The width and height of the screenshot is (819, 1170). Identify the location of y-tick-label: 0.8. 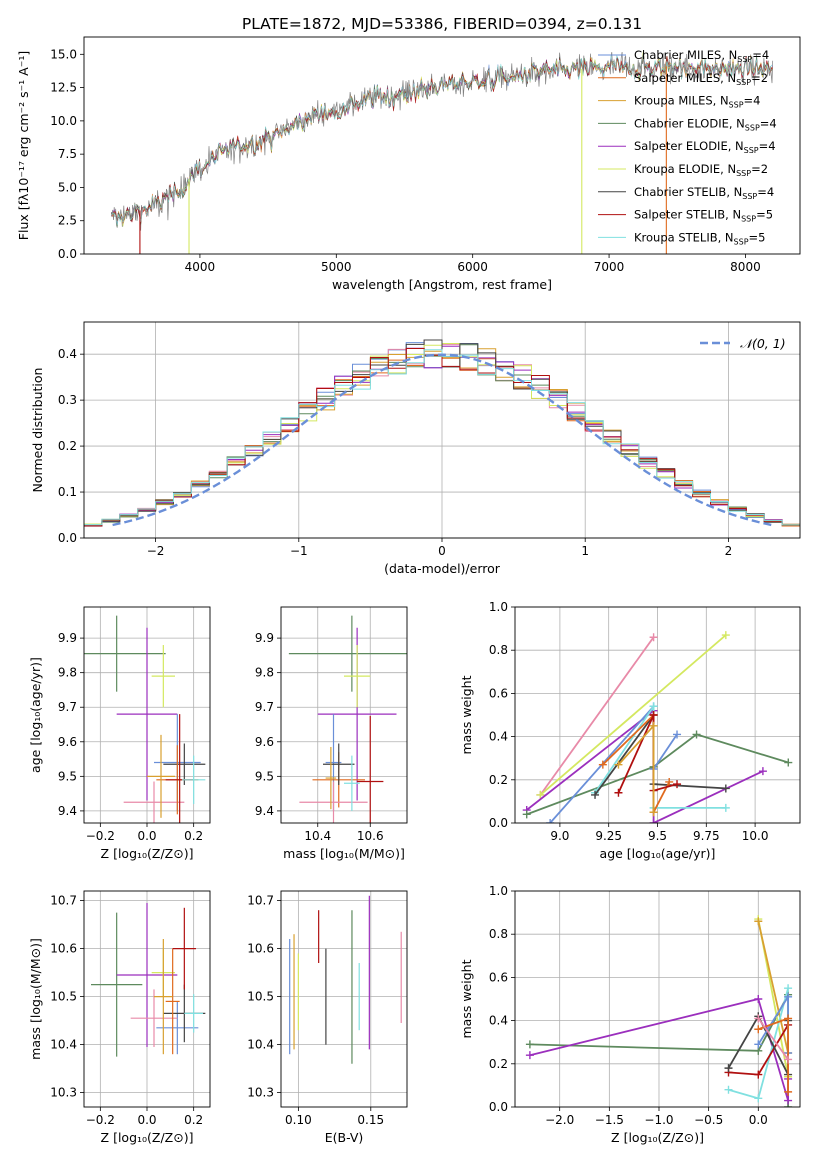
(498, 650).